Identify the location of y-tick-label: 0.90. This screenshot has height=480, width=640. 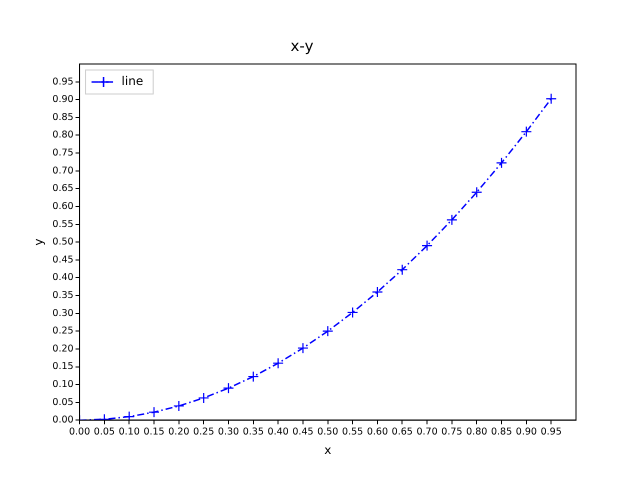
(63, 100).